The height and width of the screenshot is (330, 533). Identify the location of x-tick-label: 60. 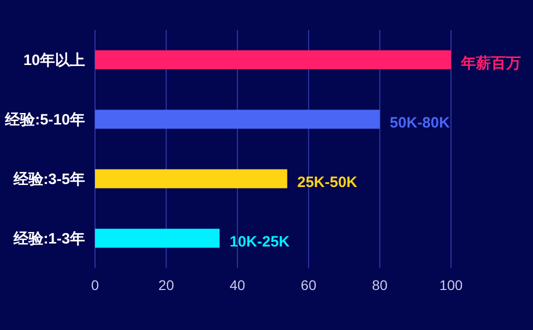
(308, 285).